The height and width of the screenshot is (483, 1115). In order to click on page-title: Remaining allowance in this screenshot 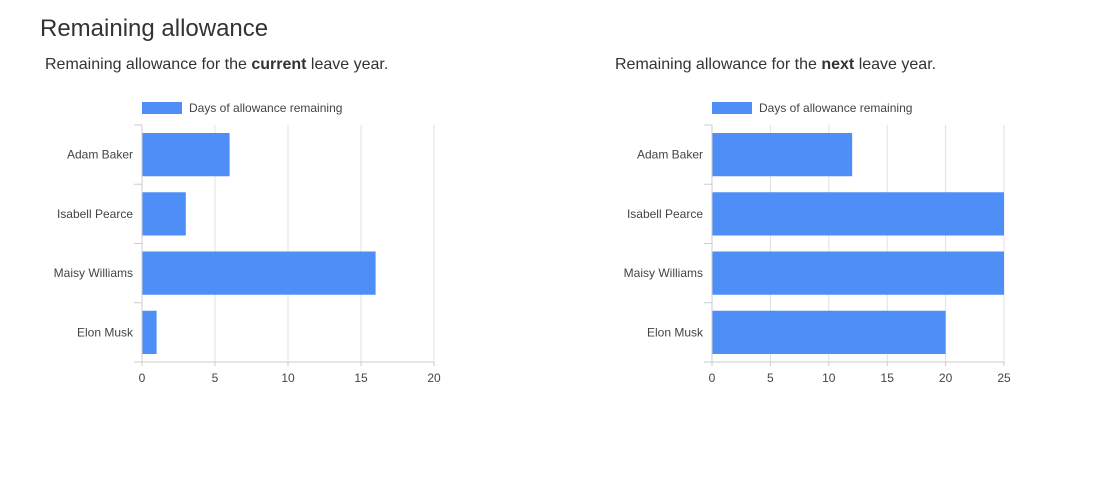, I will do `click(154, 28)`.